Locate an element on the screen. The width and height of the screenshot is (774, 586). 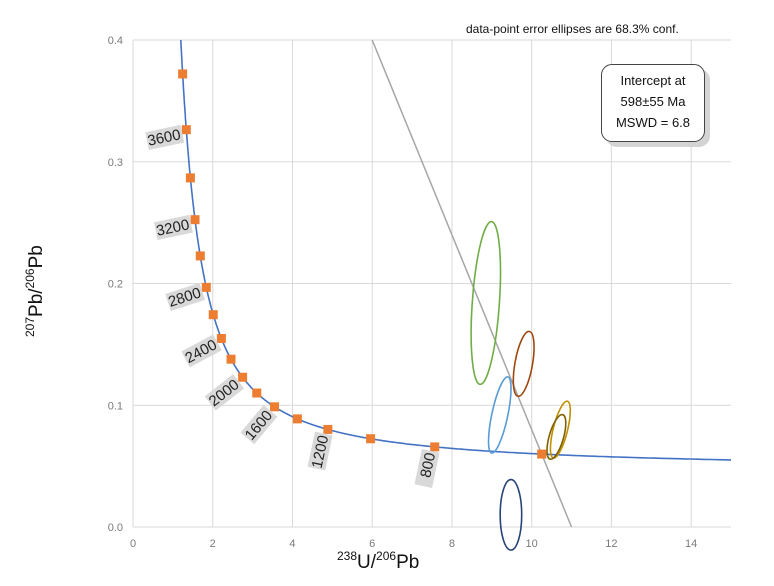
y-tick-label: 0.4 is located at coordinates (115, 41).